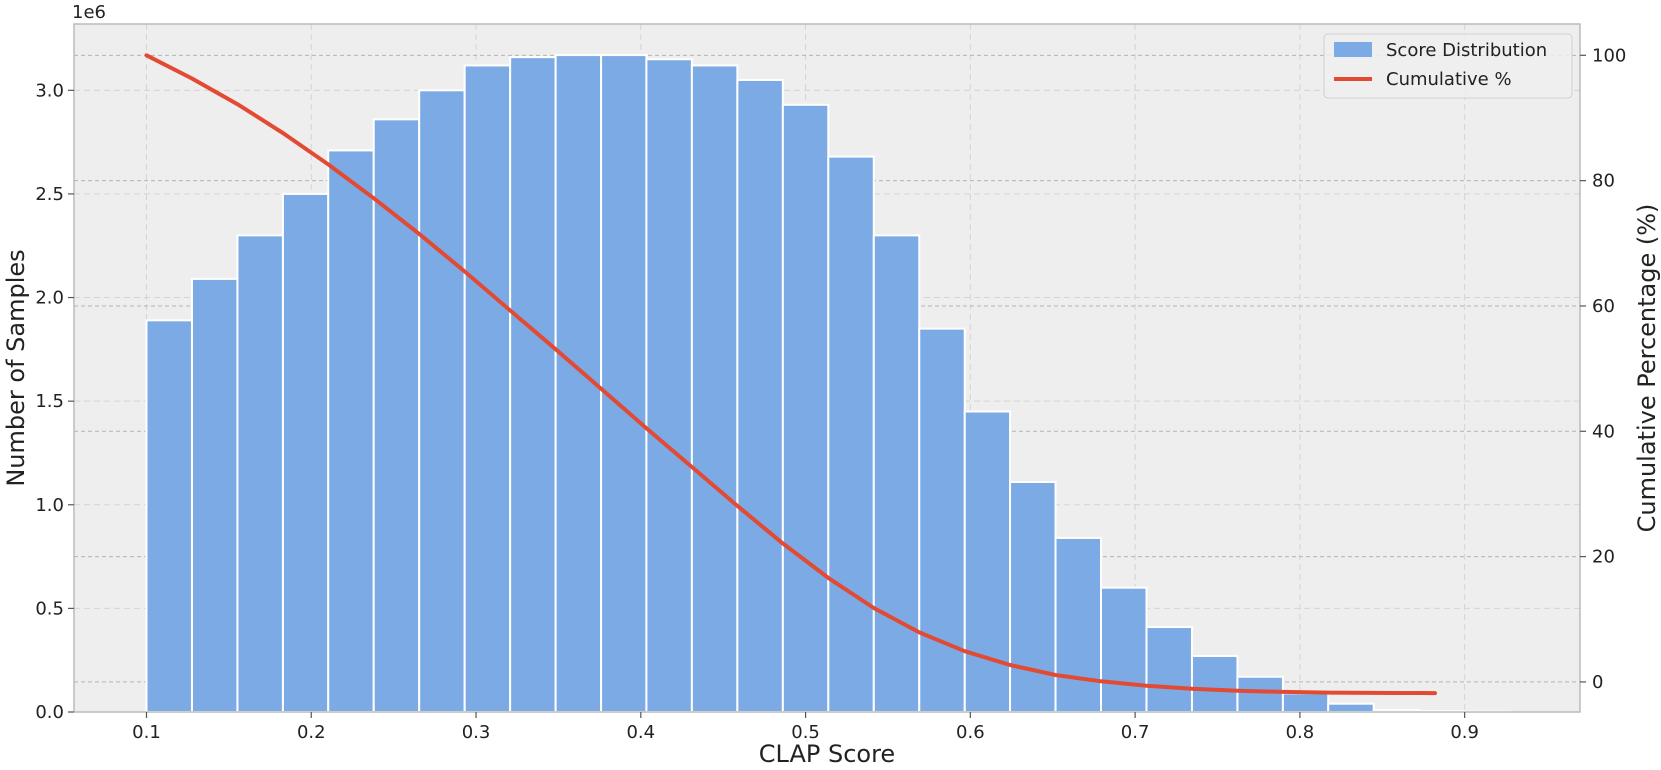  I want to click on x-axis-title: CLAP Score, so click(827, 754).